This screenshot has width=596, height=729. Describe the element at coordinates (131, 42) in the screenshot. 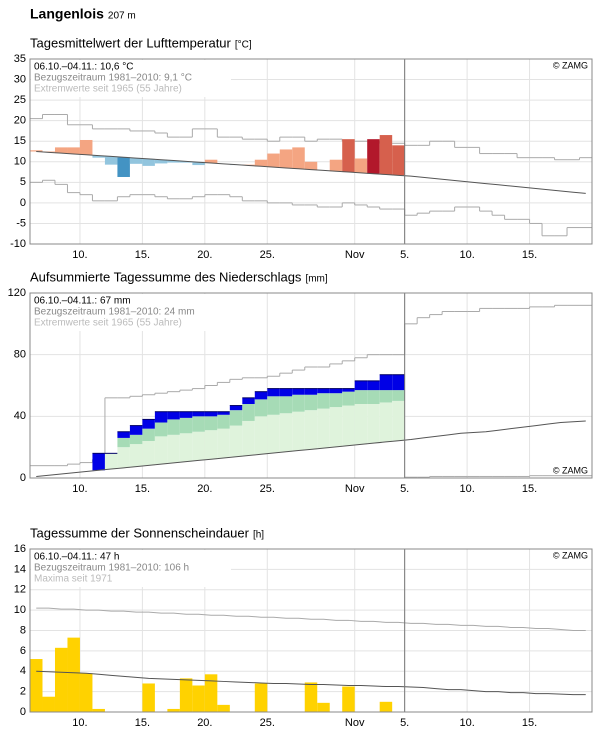

I see `chart-title: Tagesmittelwert der Lufttemperatur` at that location.